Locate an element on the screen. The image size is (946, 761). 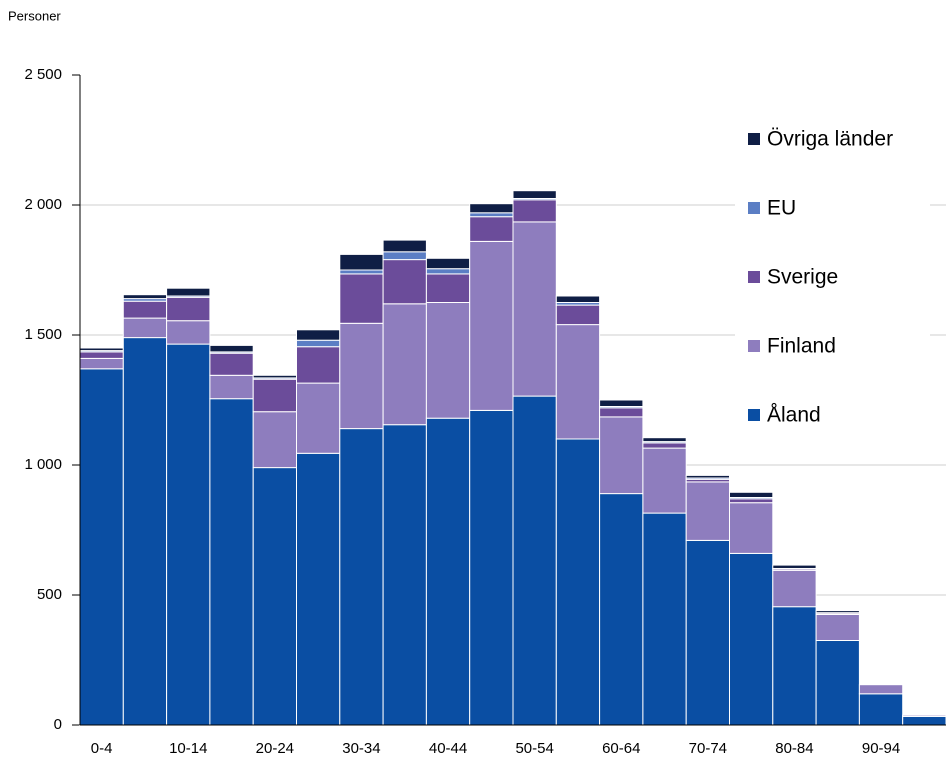
legend-label: Finland is located at coordinates (801, 346).